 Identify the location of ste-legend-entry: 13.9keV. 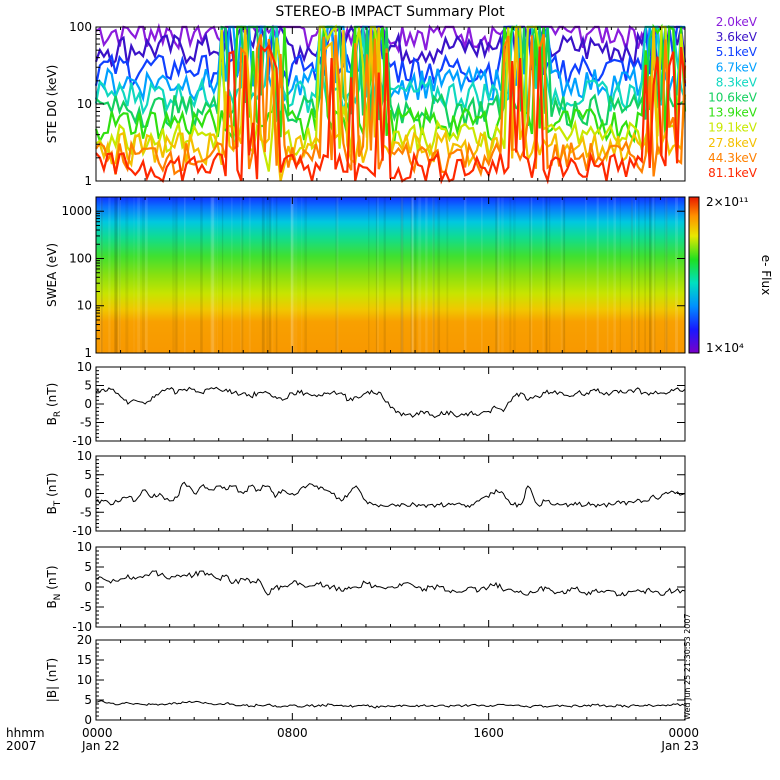
(733, 113).